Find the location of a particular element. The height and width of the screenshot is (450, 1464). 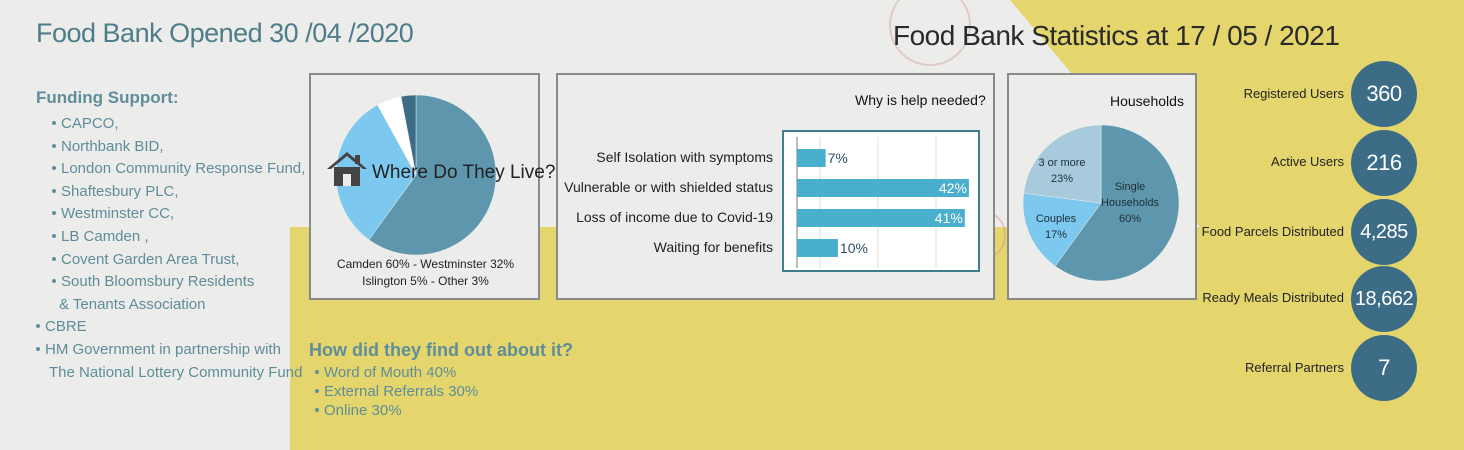

why-category-label: Self Isolation with symptoms is located at coordinates (684, 157).